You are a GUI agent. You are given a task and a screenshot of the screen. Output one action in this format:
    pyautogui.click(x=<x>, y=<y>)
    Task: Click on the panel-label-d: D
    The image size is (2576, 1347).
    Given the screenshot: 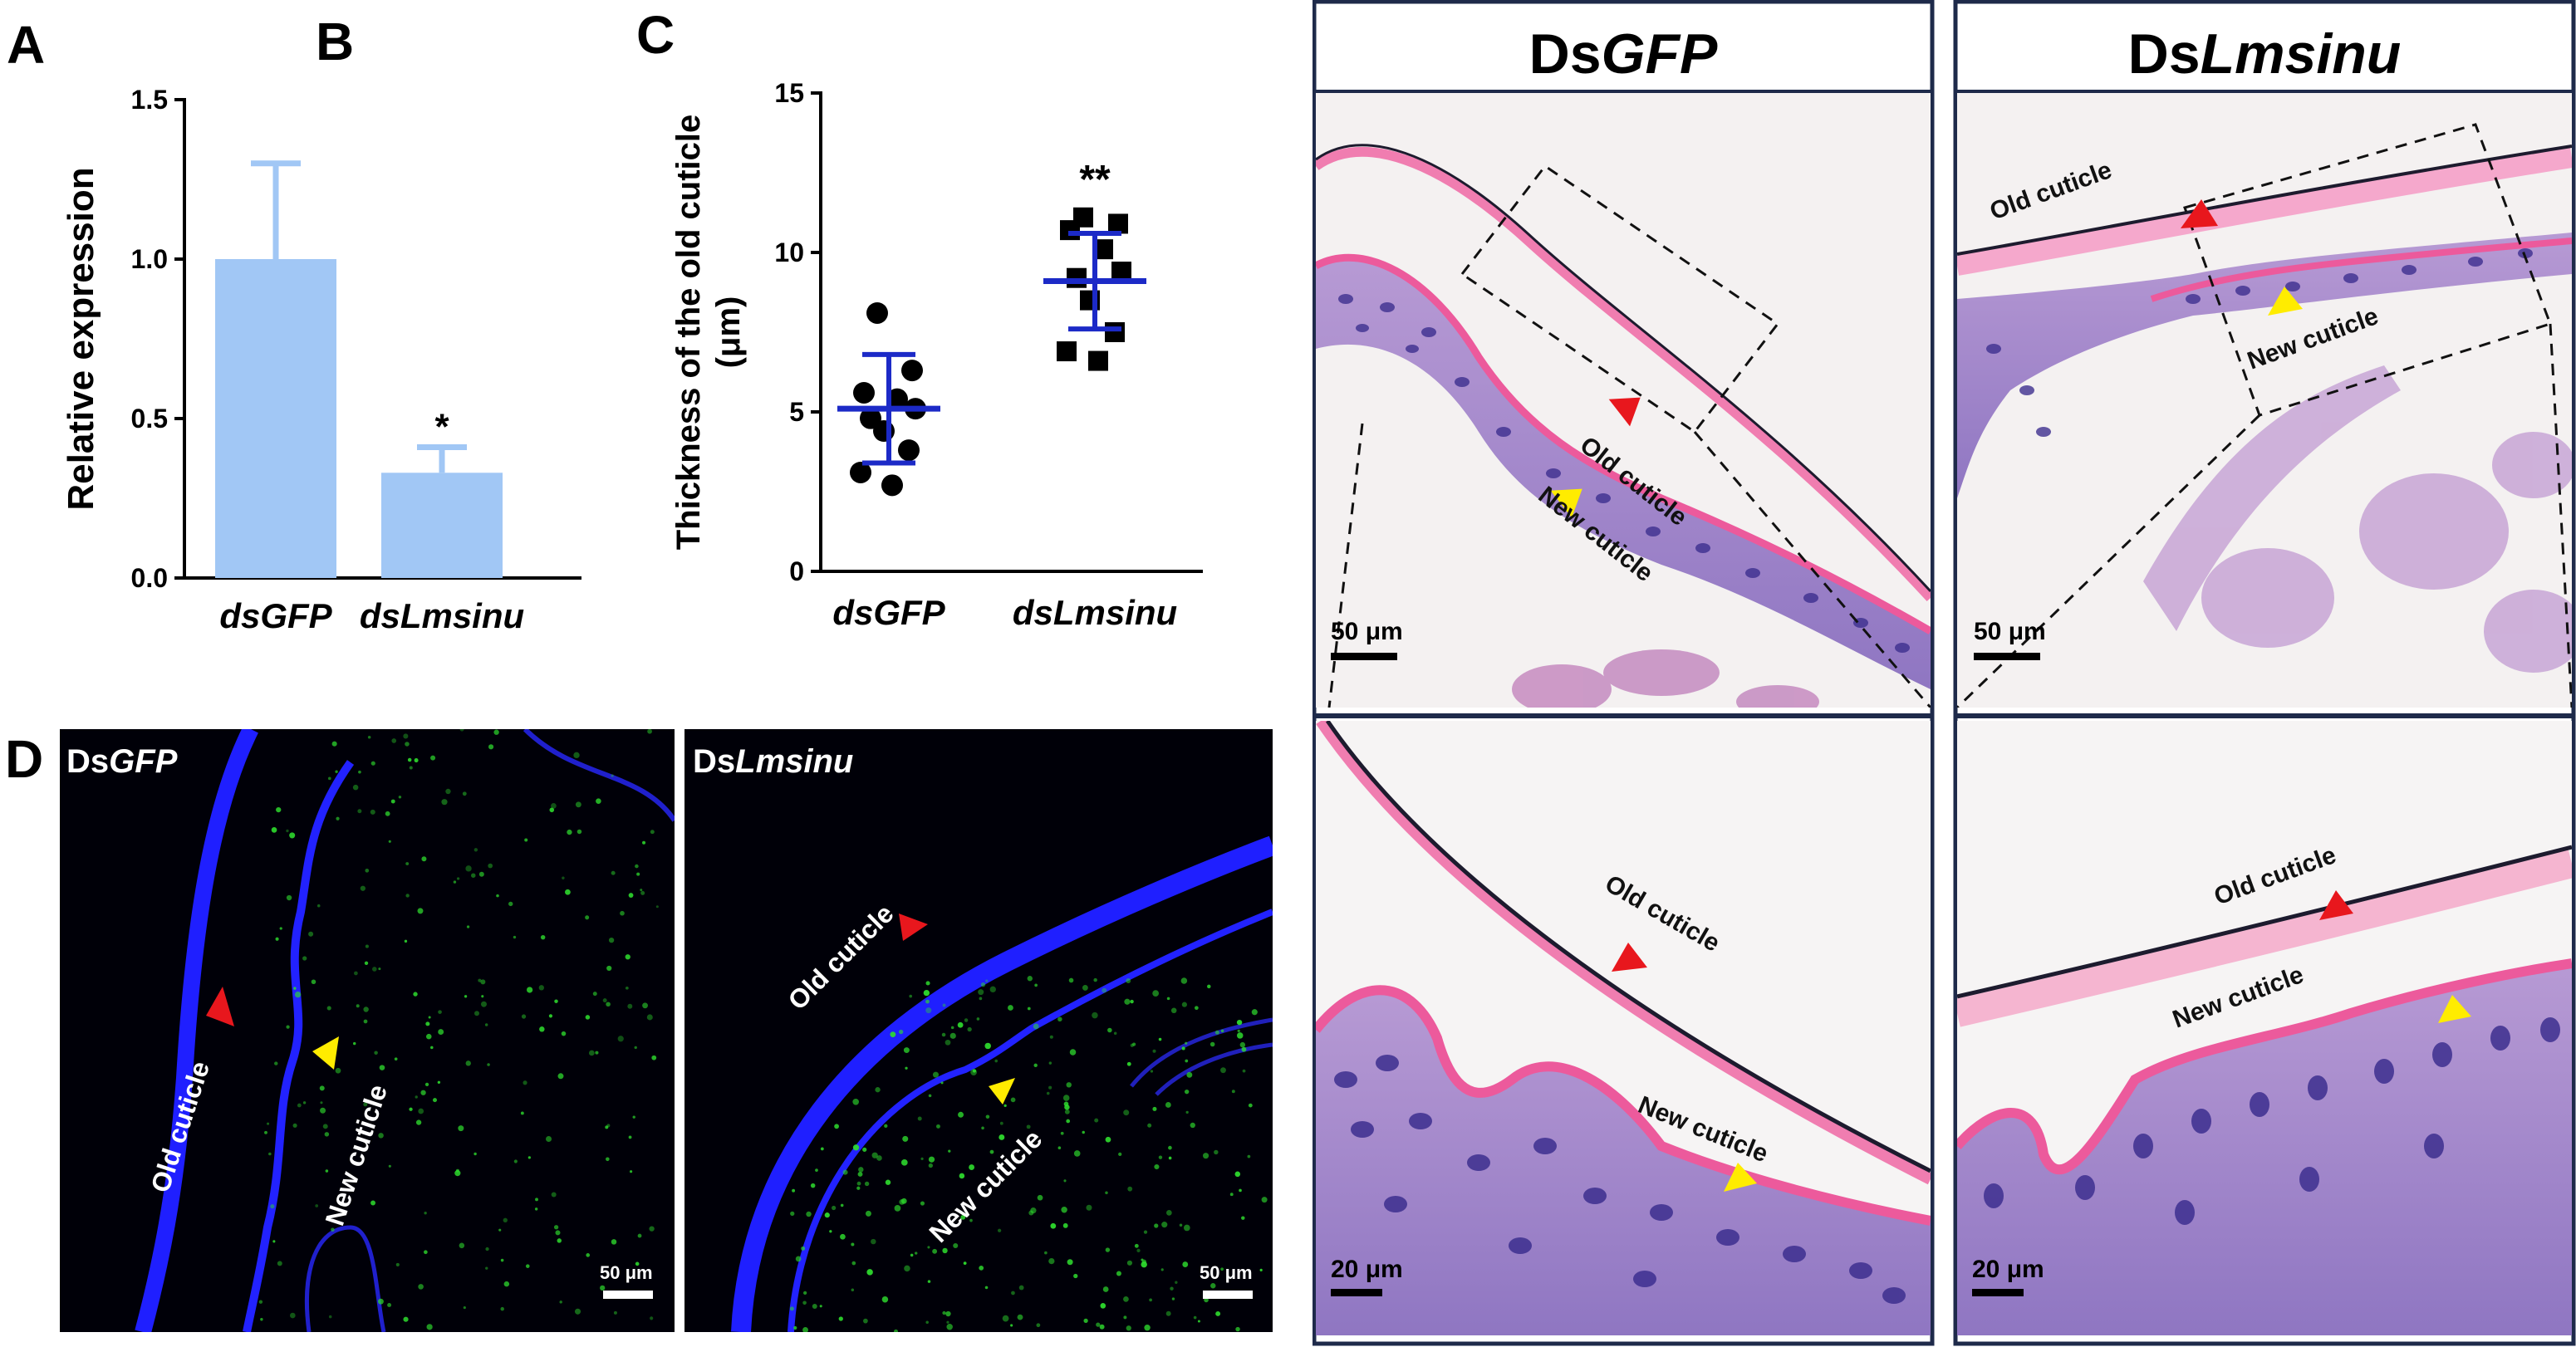 What is the action you would take?
    pyautogui.click(x=24, y=759)
    